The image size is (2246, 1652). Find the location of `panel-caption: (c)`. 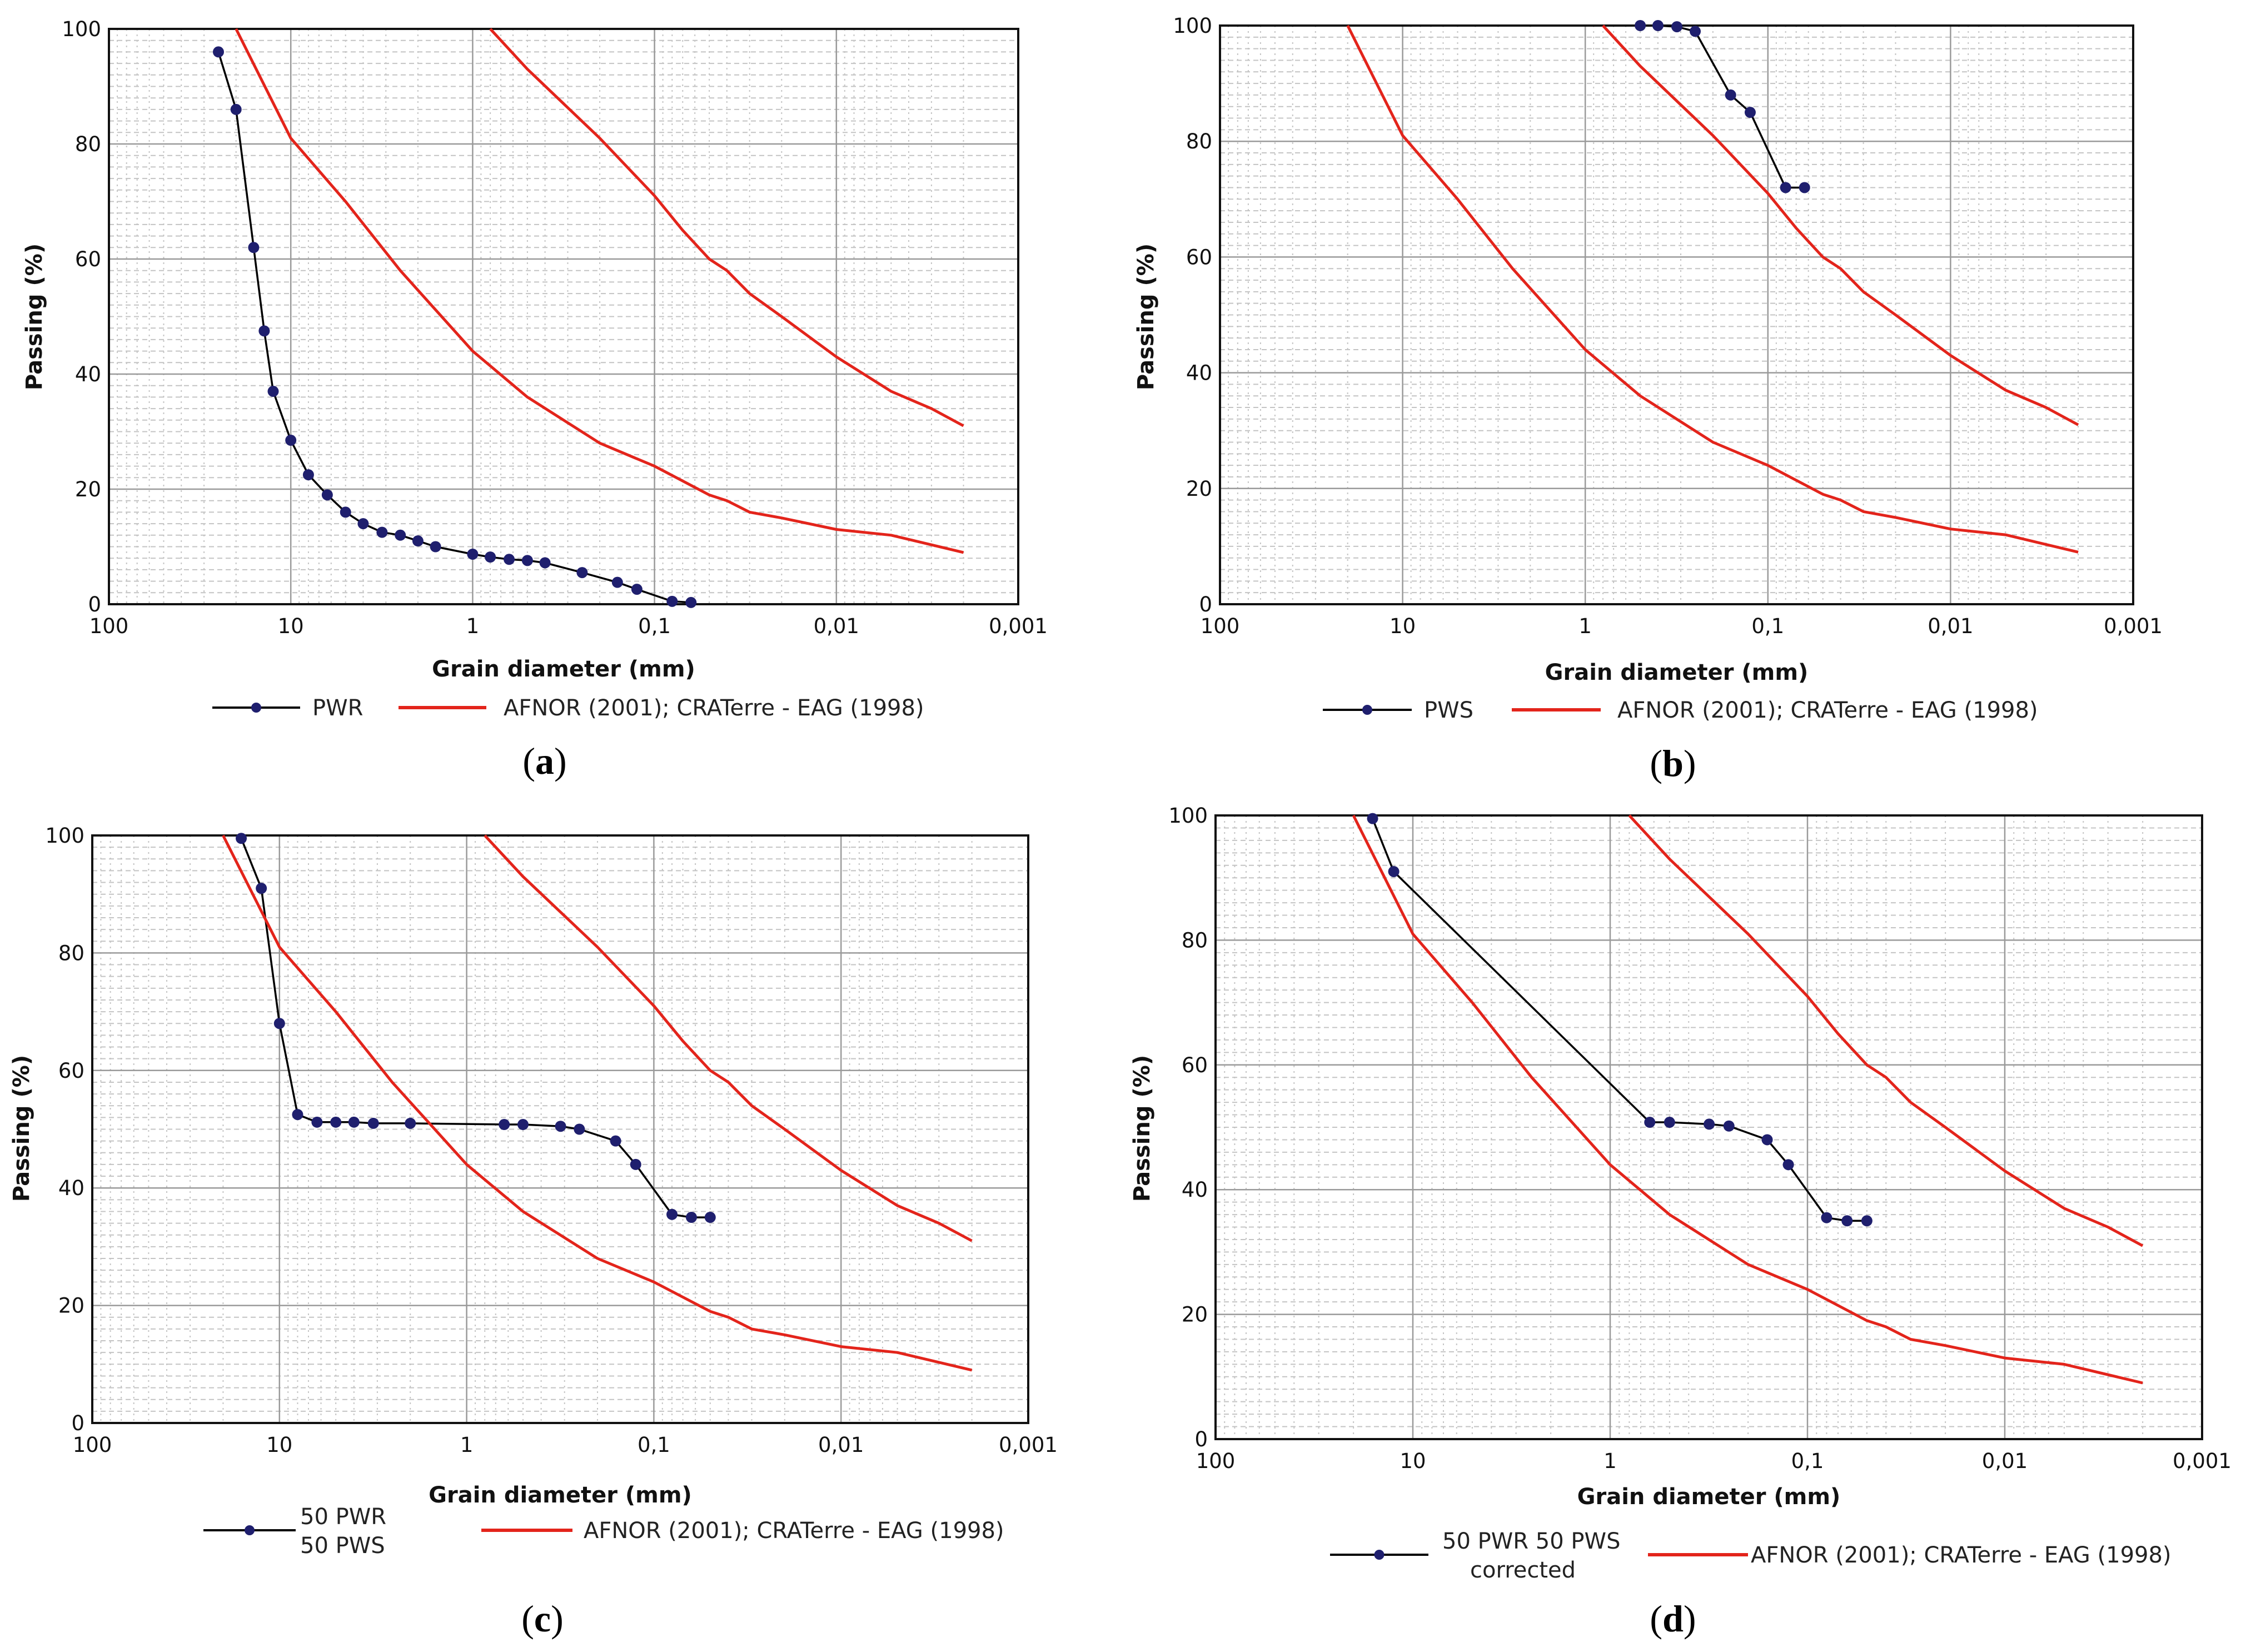

panel-caption: (c) is located at coordinates (542, 1619).